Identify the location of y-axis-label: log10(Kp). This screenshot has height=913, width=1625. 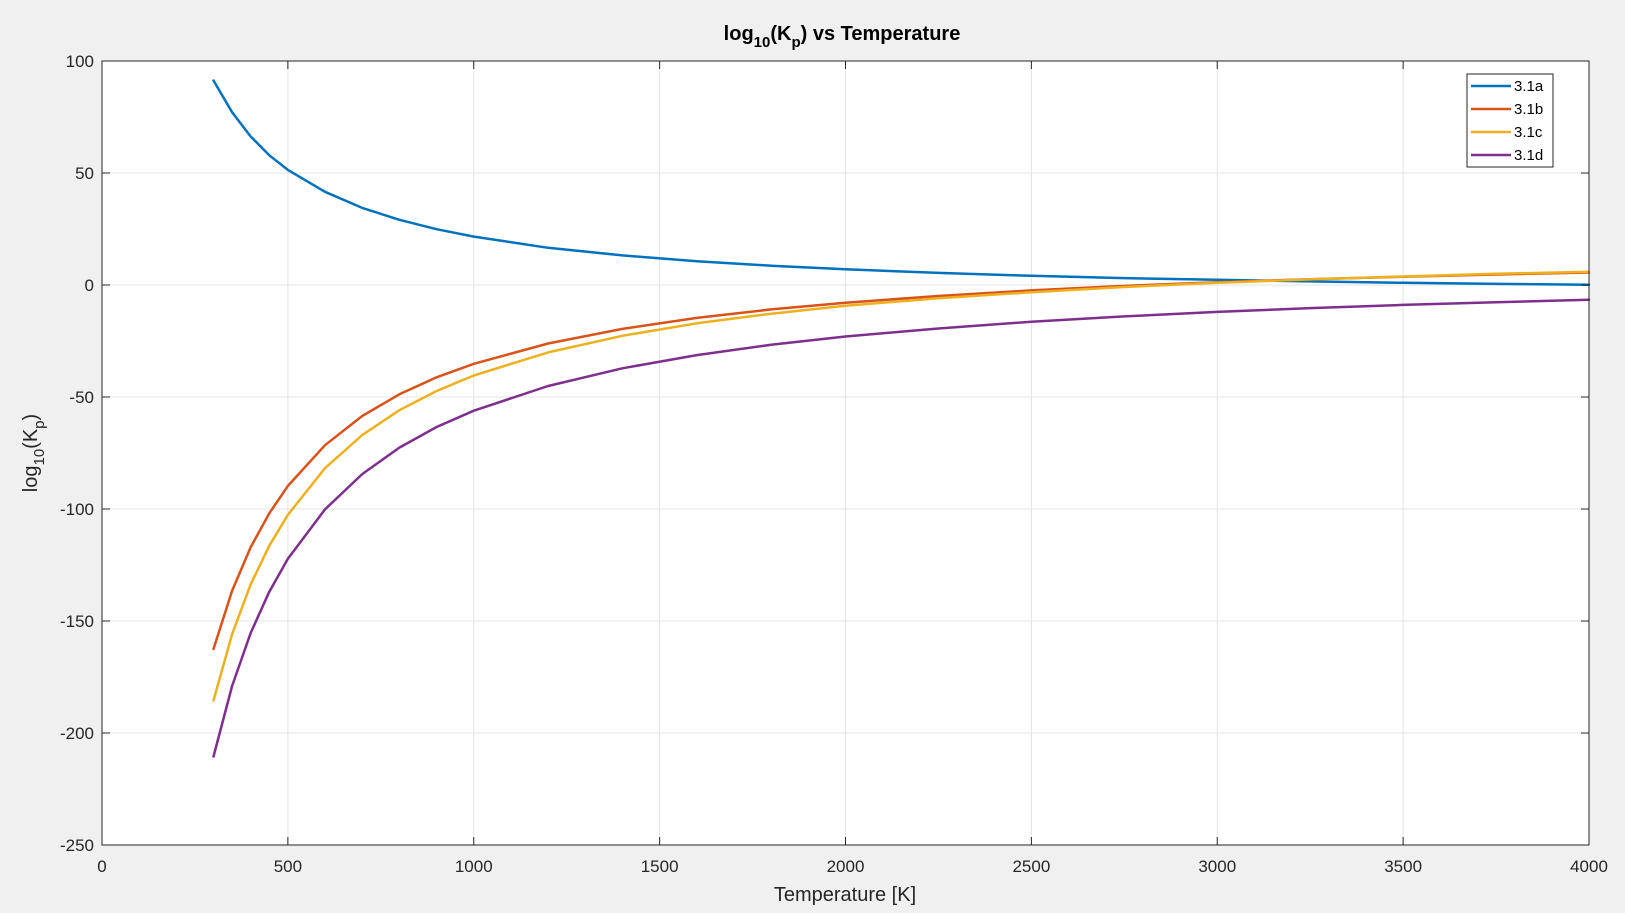
(34, 453).